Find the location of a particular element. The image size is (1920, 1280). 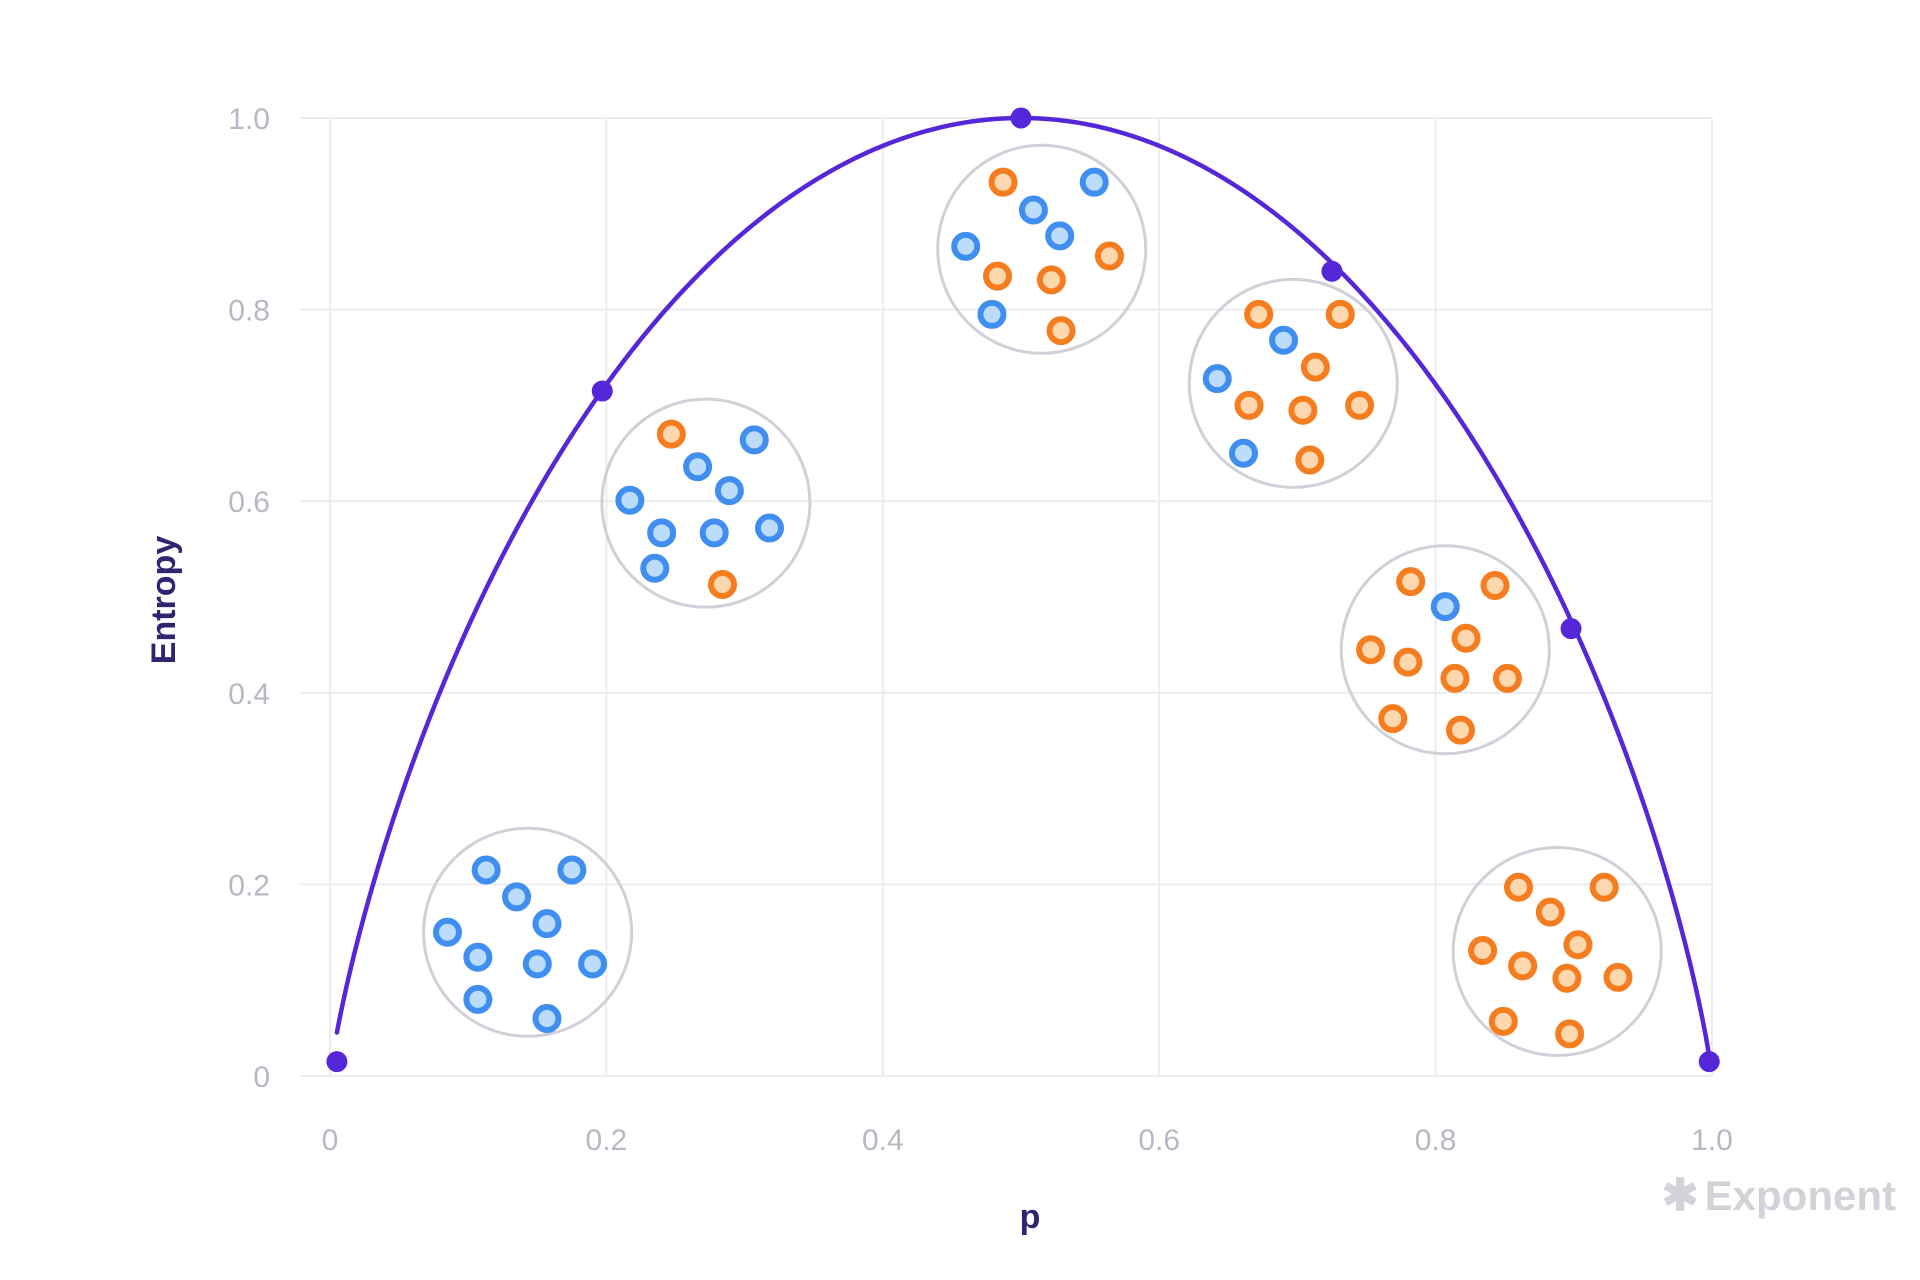

x-tick-label: 0.2 is located at coordinates (607, 1140).